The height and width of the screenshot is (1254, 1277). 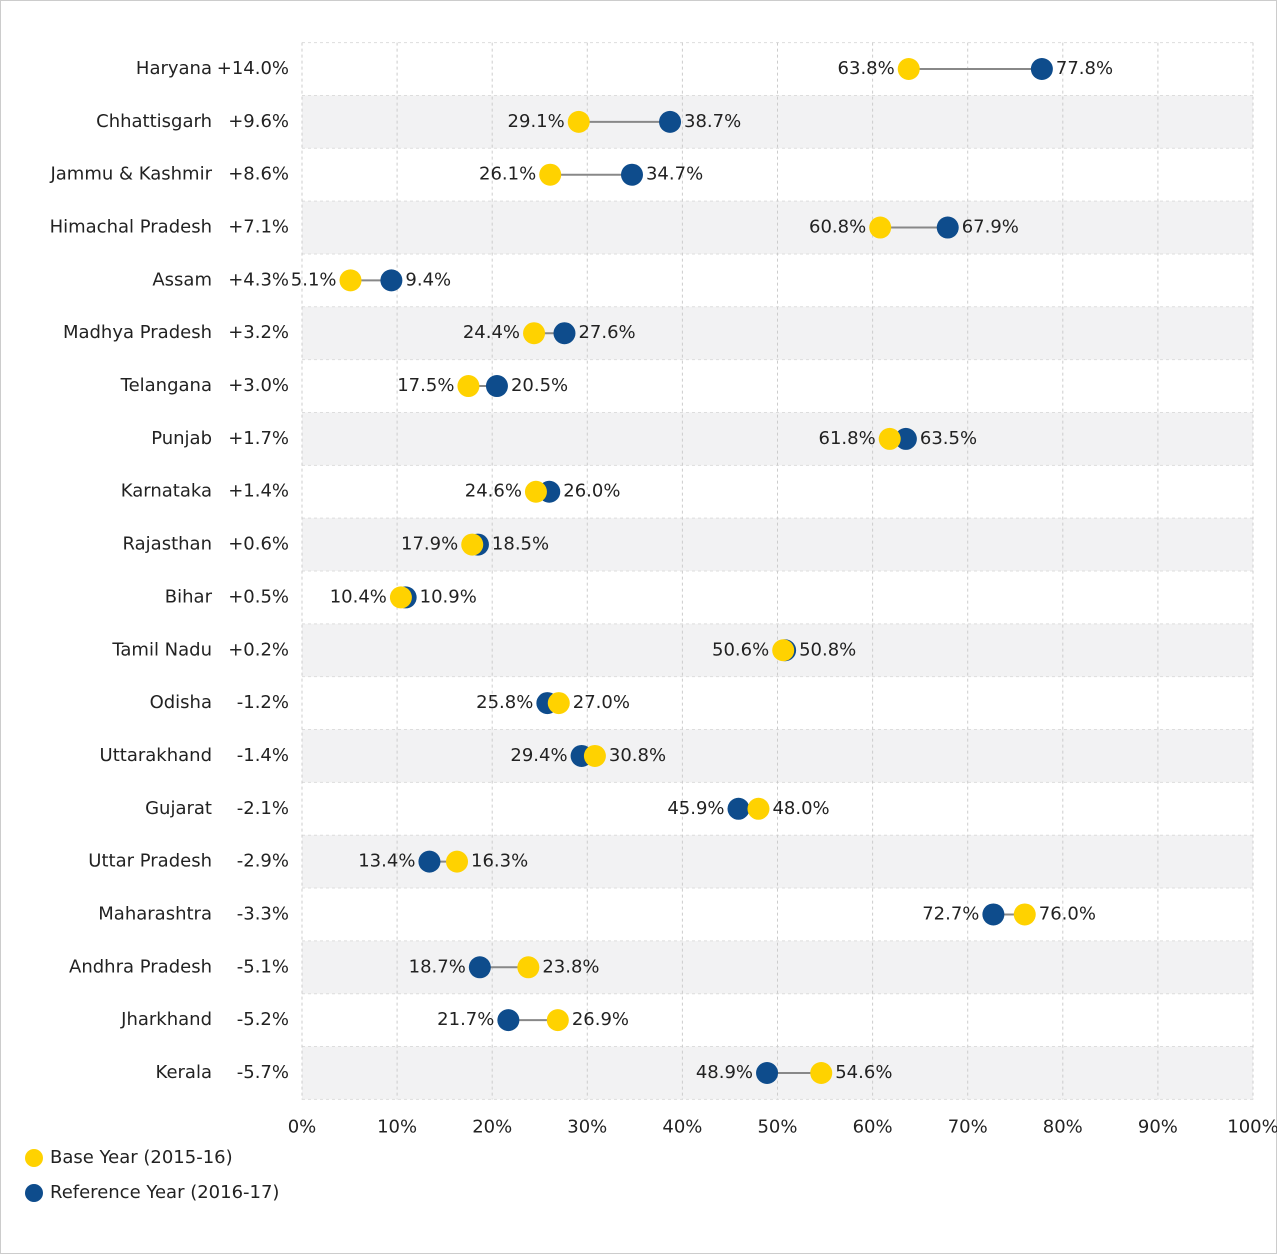 What do you see at coordinates (263, 808) in the screenshot?
I see `change-label: -2.1%` at bounding box center [263, 808].